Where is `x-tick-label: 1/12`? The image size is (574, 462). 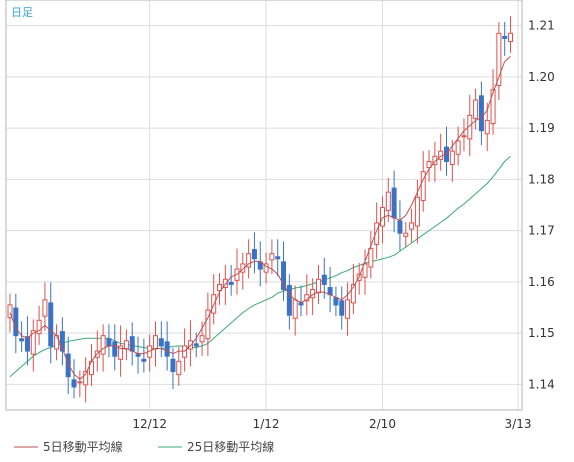
x-tick-label: 1/12 is located at coordinates (266, 424).